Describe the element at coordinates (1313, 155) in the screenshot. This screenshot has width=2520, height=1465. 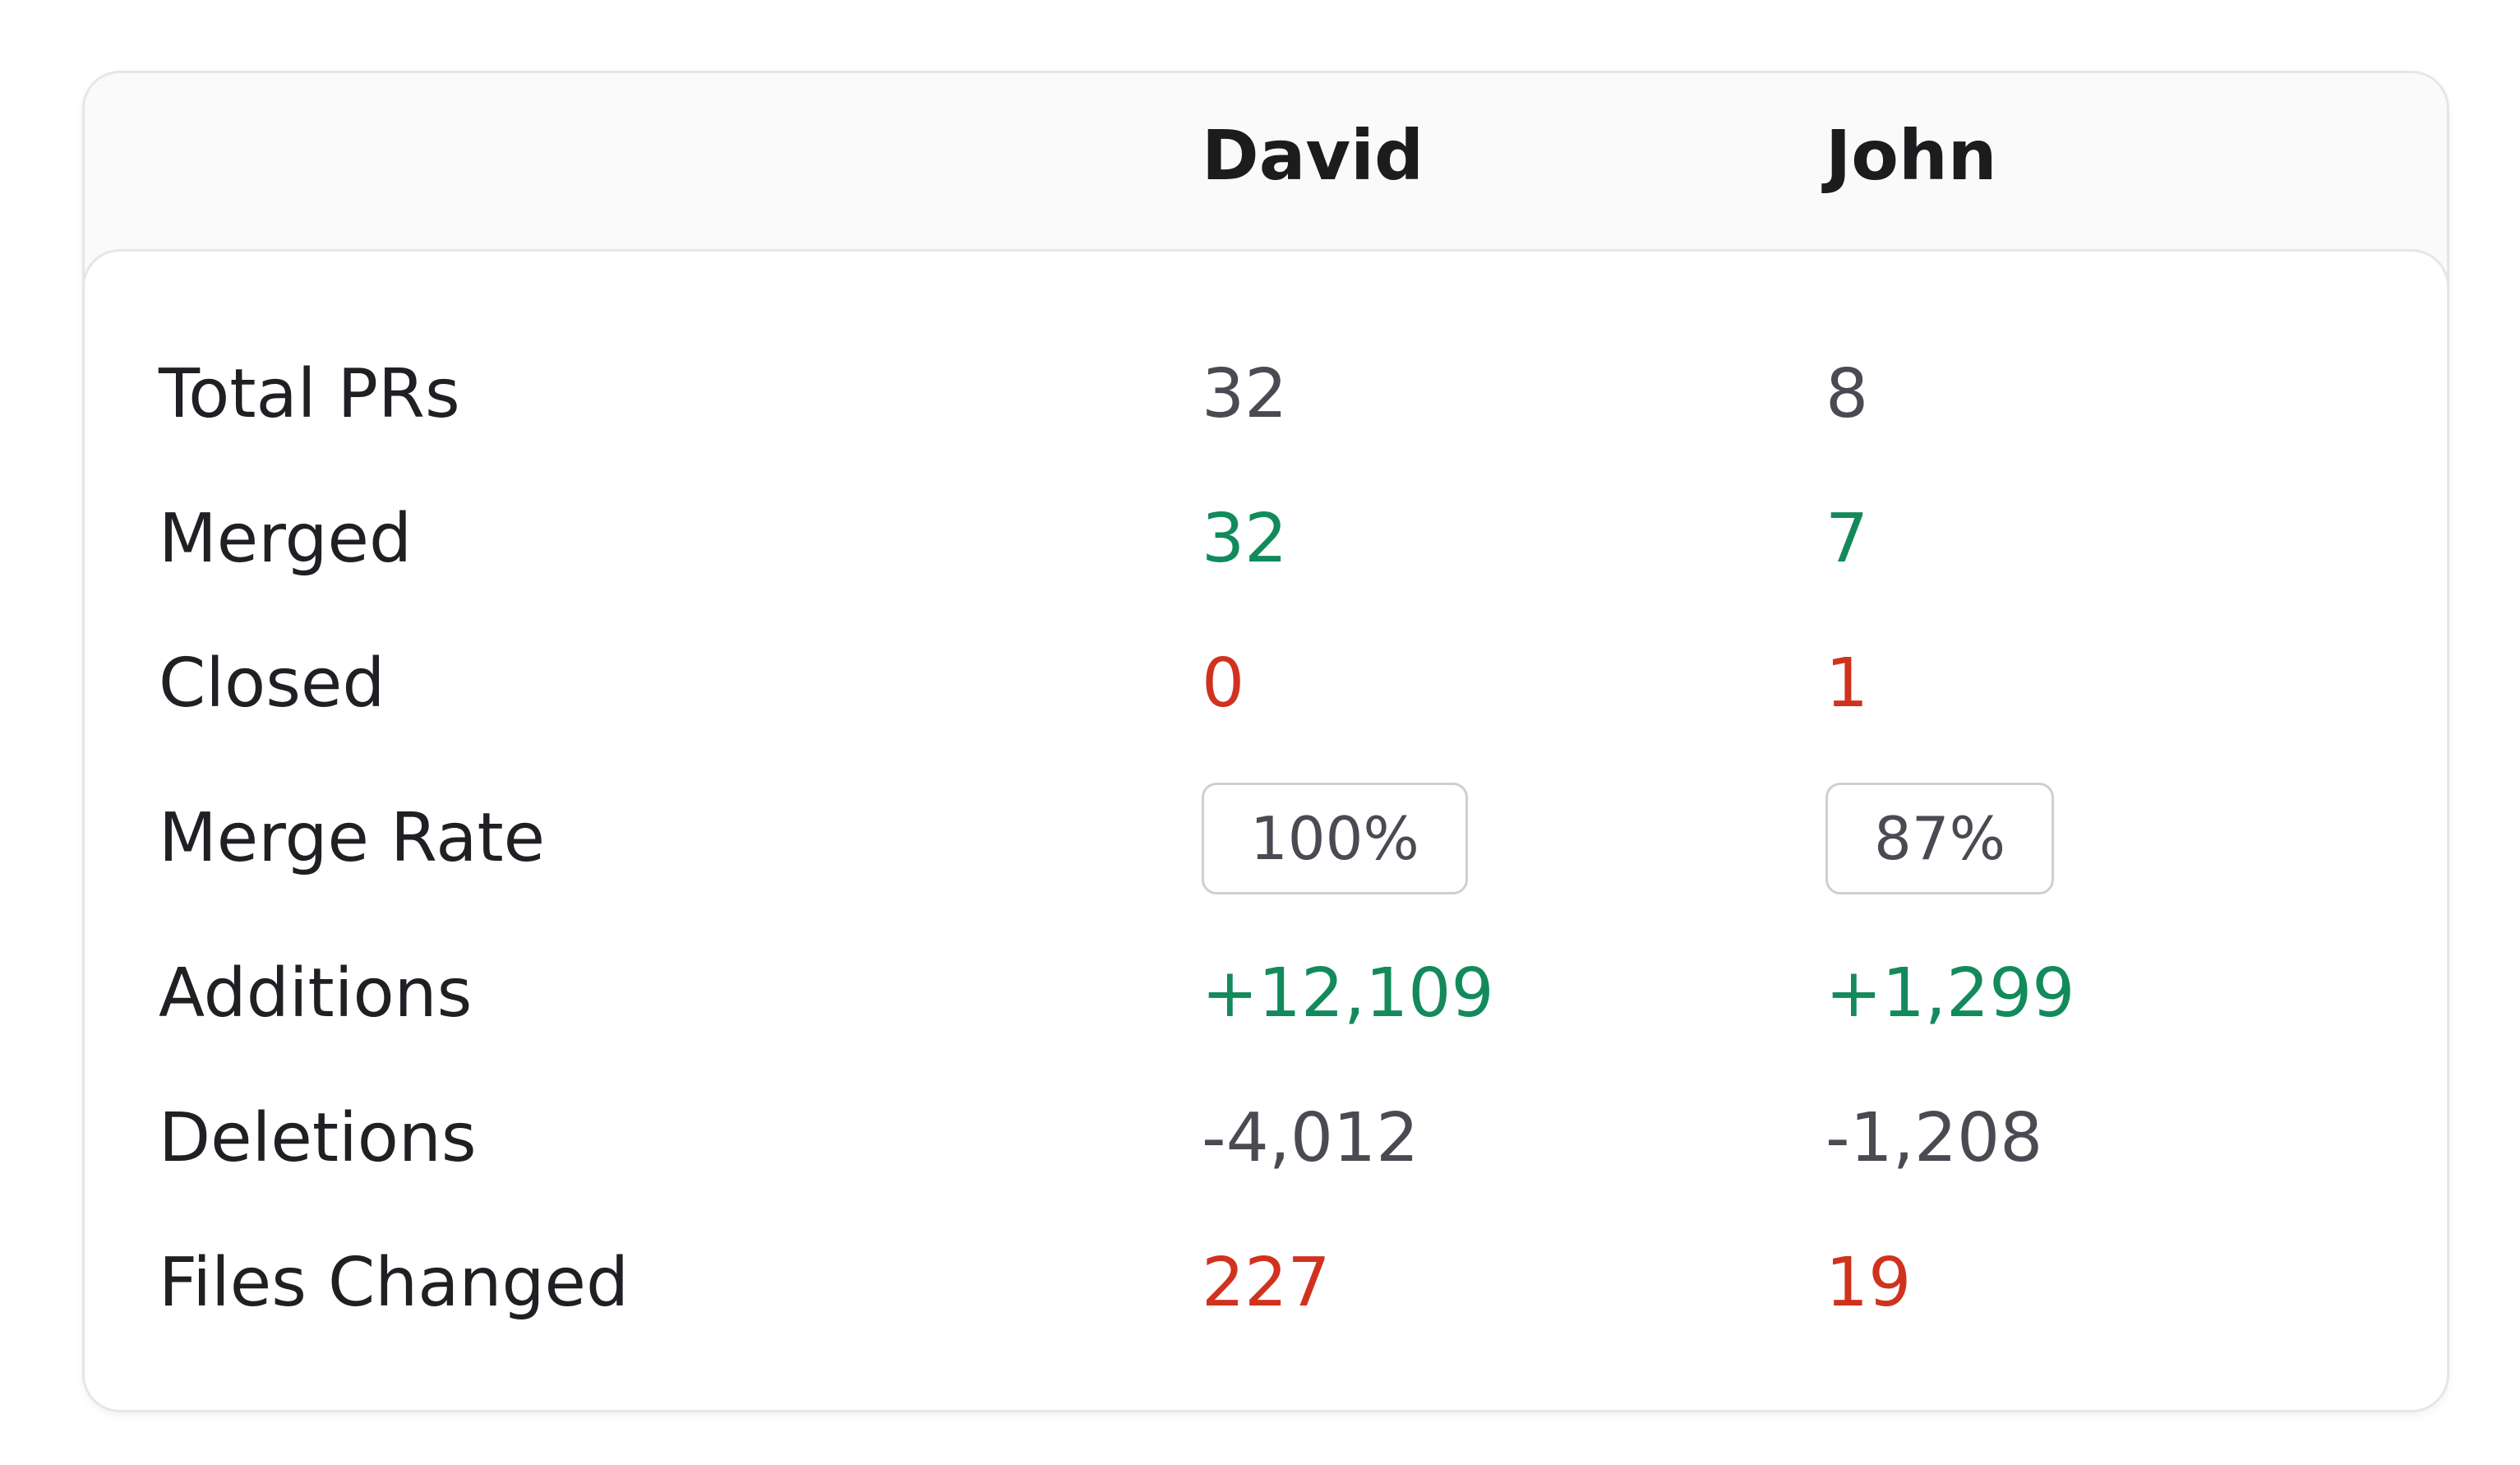
I see `column-header-david: David` at that location.